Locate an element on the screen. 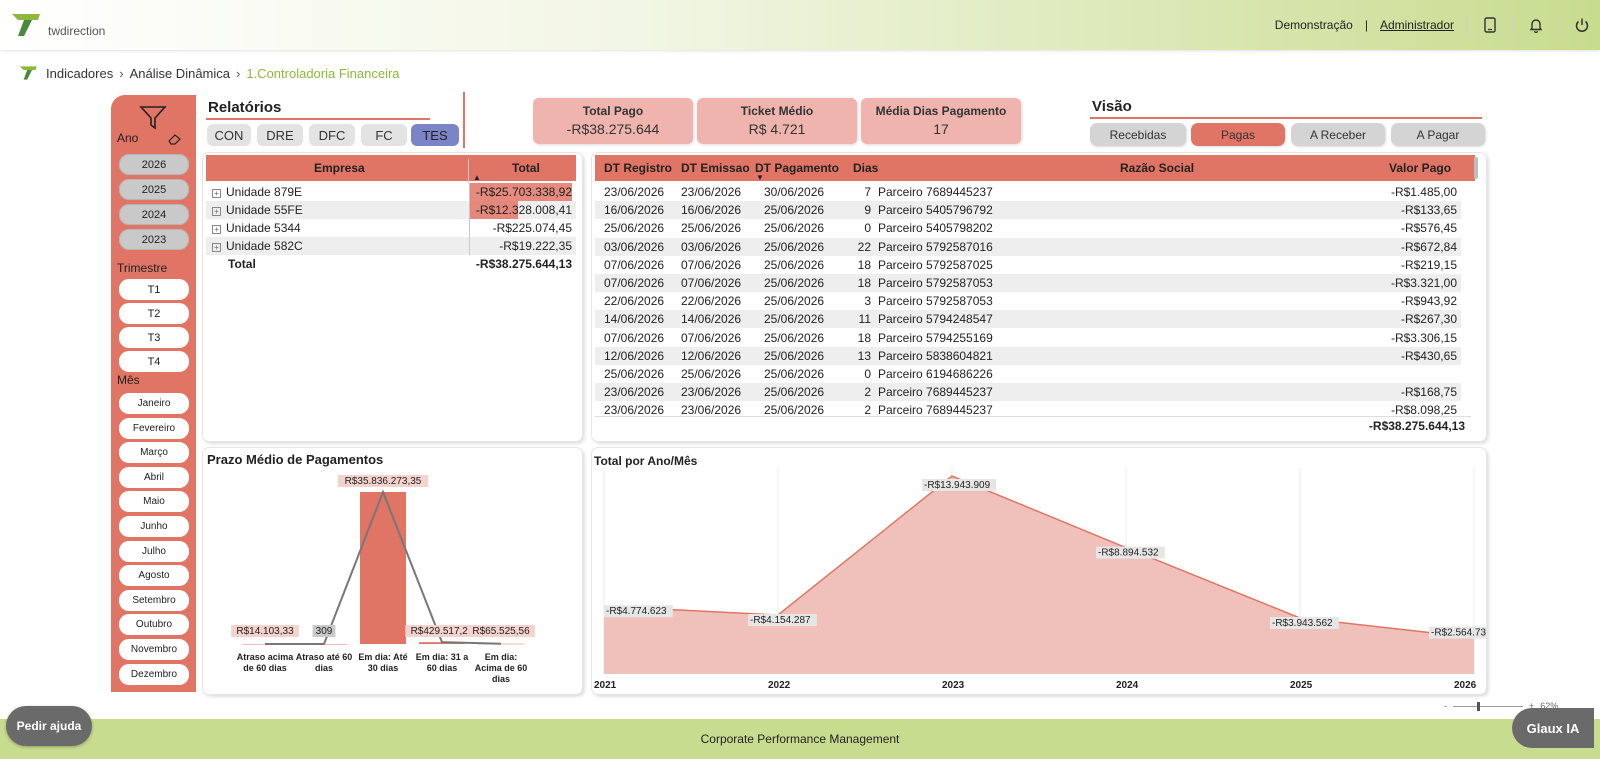  visao-chip: Recebidas is located at coordinates (1138, 134).